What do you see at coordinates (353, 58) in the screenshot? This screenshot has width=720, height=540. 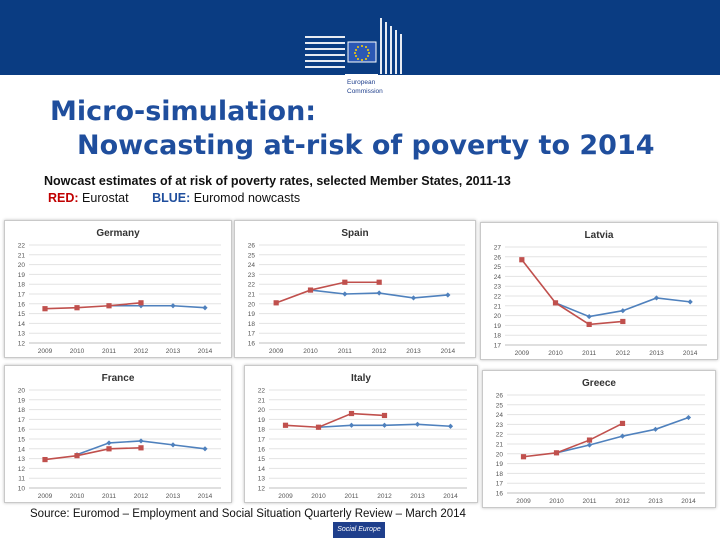 I see `eu-flag-building-icon: European Commission` at bounding box center [353, 58].